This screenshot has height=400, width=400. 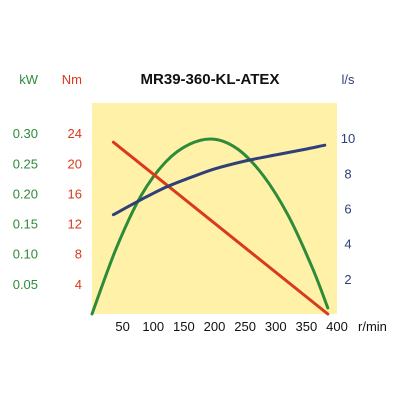 I want to click on ls-series-line, so click(x=219, y=180).